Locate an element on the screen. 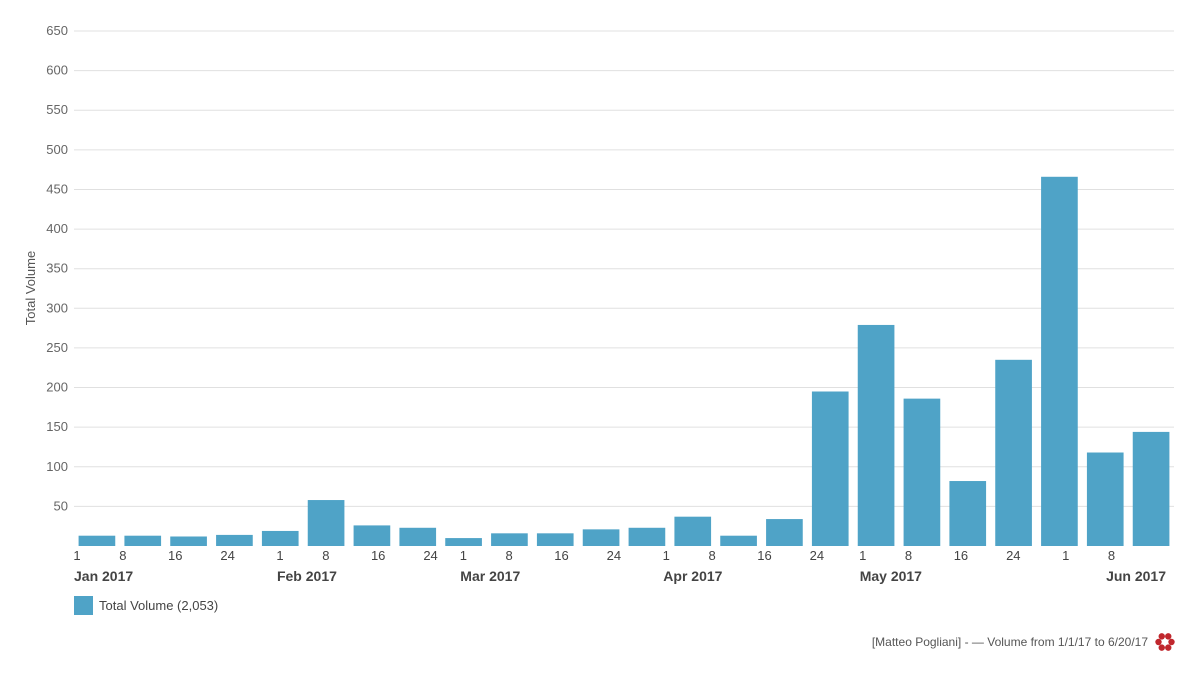 Image resolution: width=1200 pixels, height=675 pixels. y-tick-label: 250 is located at coordinates (57, 347).